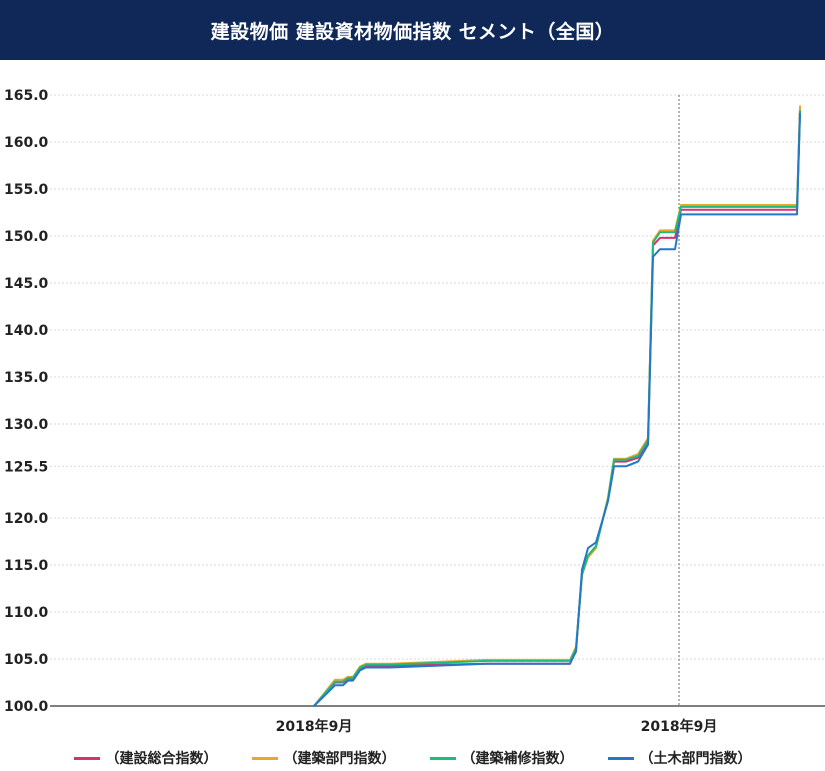  What do you see at coordinates (26, 190) in the screenshot?
I see `y-tick-label: 155.0` at bounding box center [26, 190].